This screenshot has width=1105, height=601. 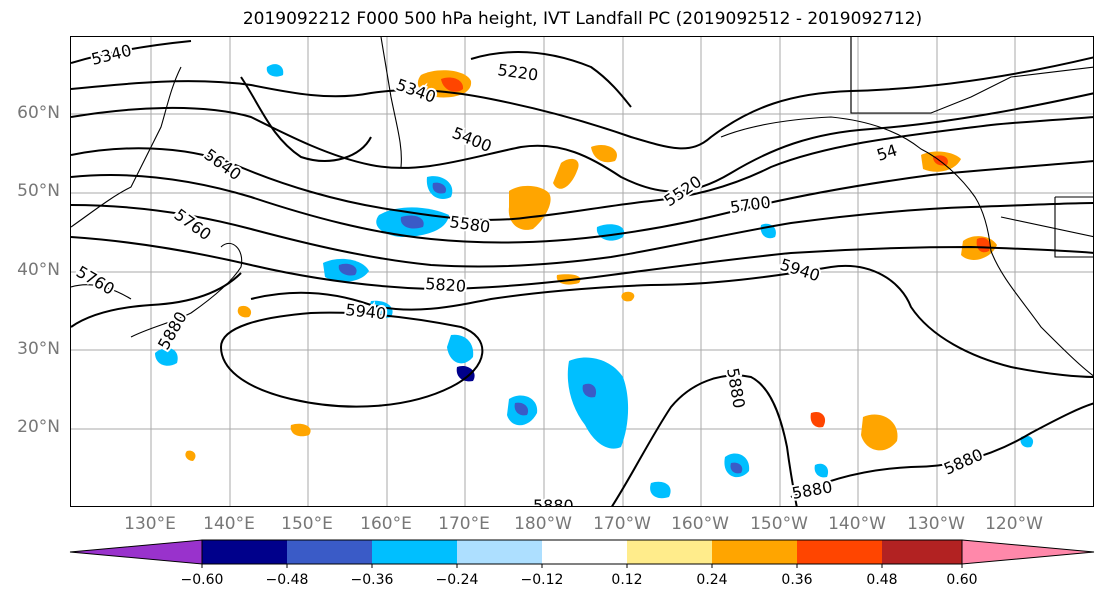 I want to click on colorbar, so click(x=582, y=553).